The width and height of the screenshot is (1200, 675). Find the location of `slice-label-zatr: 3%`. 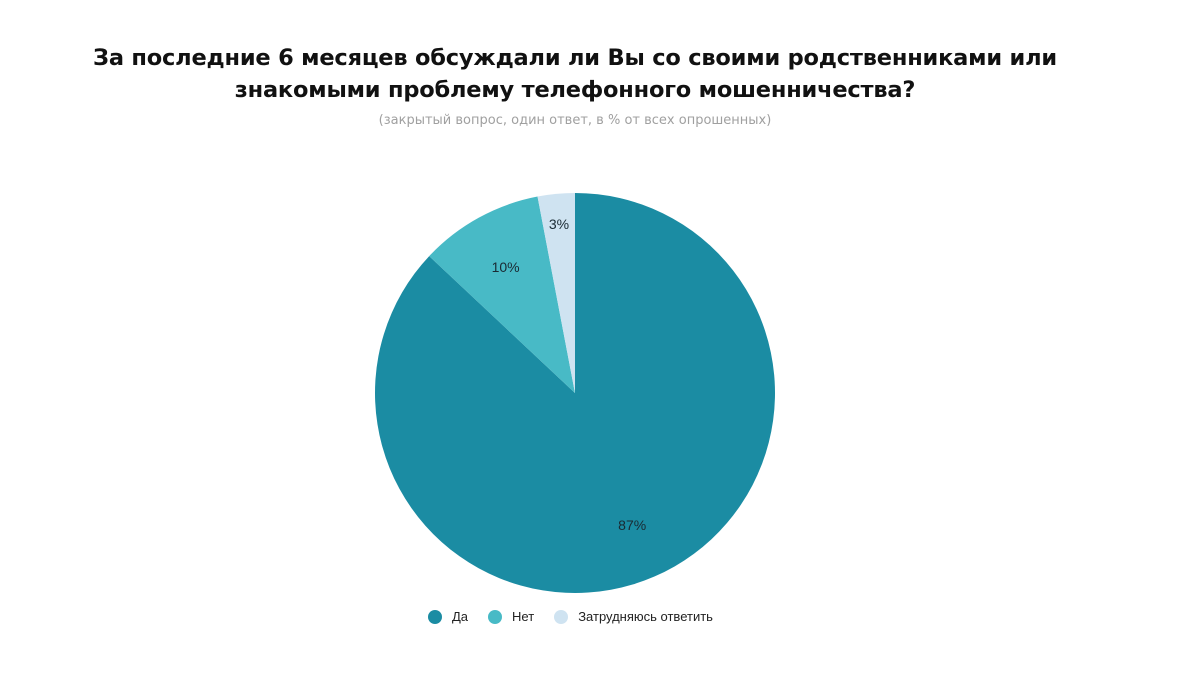

slice-label-zatr: 3% is located at coordinates (559, 224).